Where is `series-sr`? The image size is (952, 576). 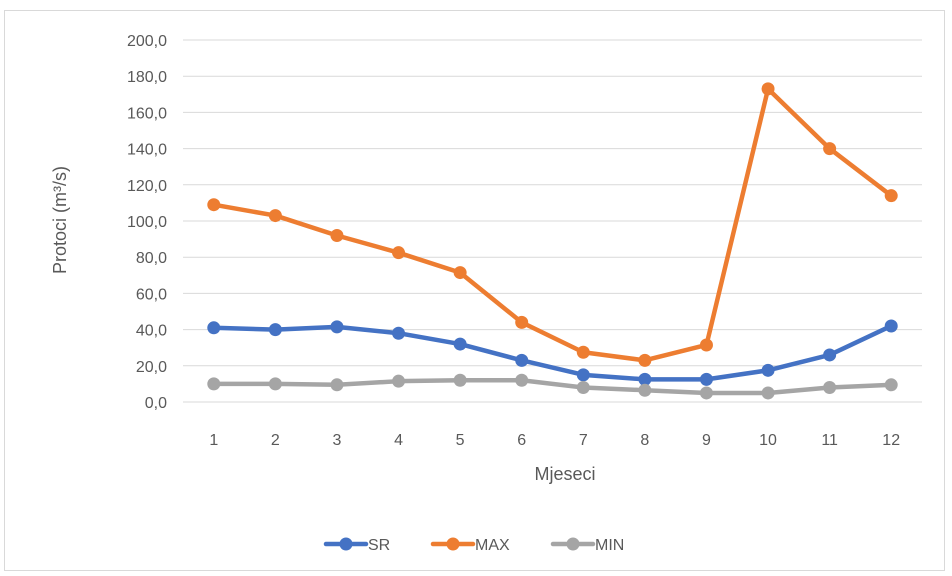 series-sr is located at coordinates (552, 352).